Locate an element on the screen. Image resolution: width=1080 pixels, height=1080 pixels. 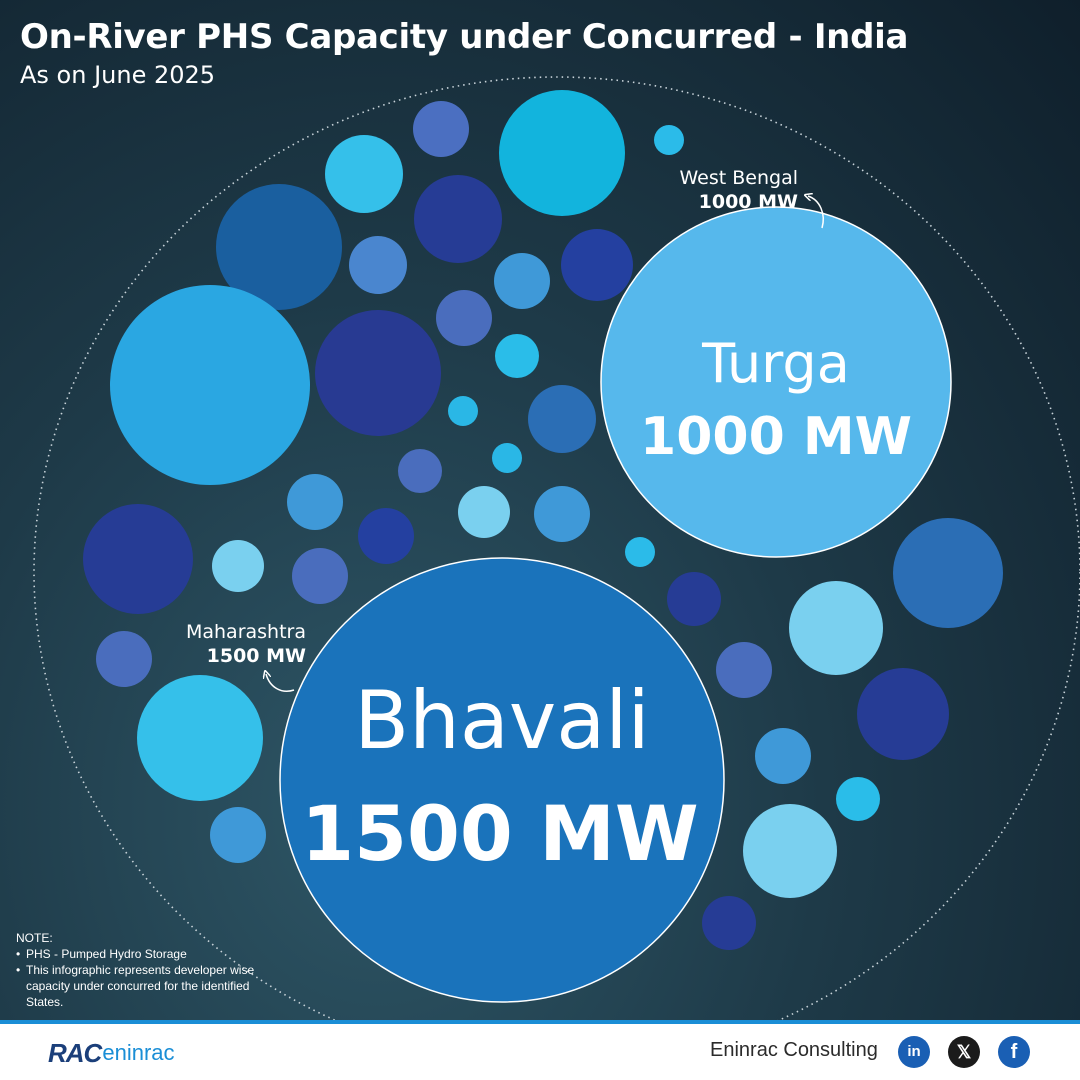
callout-maharashtra-state: Maharashtra is located at coordinates (246, 632).